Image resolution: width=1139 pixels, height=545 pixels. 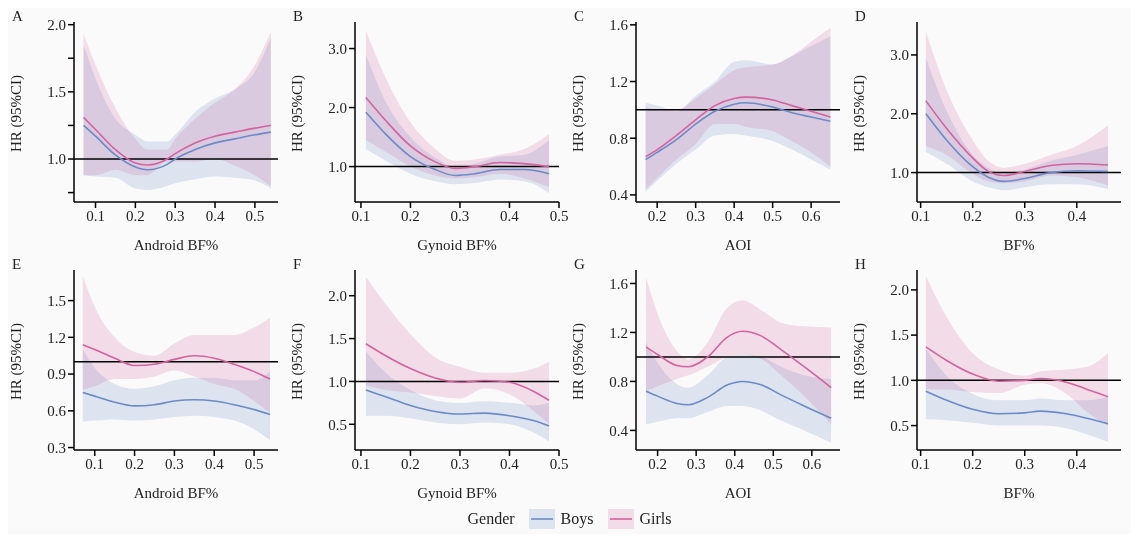 I want to click on y-tick-label: 0.6, so click(x=57, y=411).